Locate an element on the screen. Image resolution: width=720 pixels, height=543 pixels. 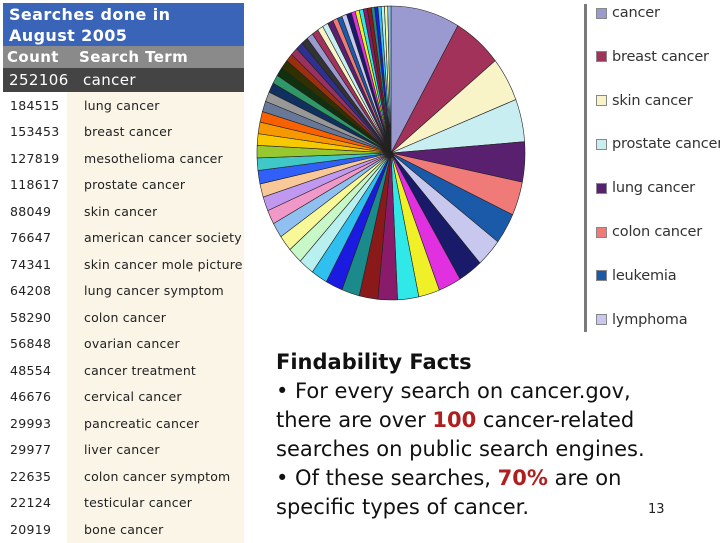
row-count: 29993 is located at coordinates (31, 423).